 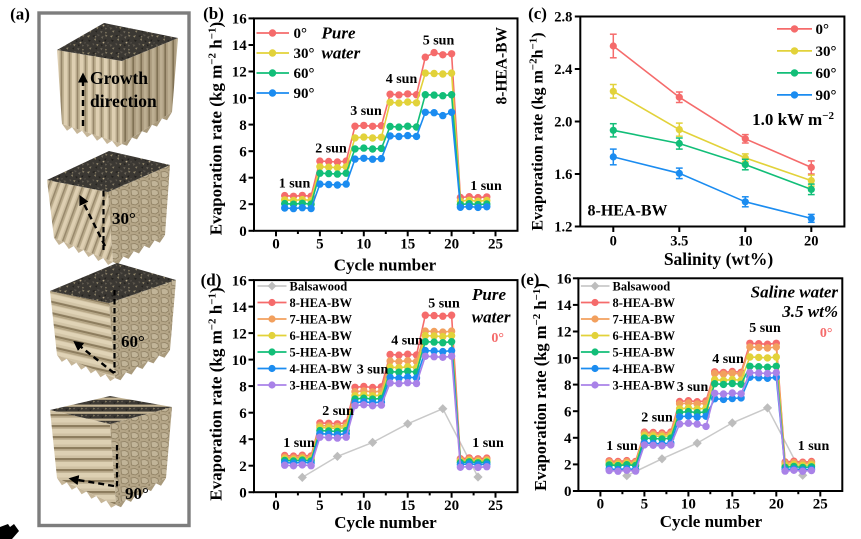 I want to click on svg-text: 1.6, so click(x=563, y=175).